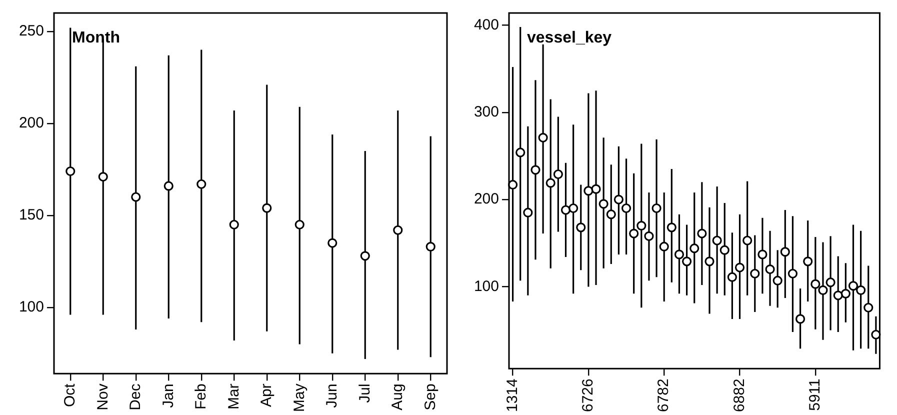 The height and width of the screenshot is (415, 897). Describe the element at coordinates (663, 395) in the screenshot. I see `x-tick-label: 6782` at that location.